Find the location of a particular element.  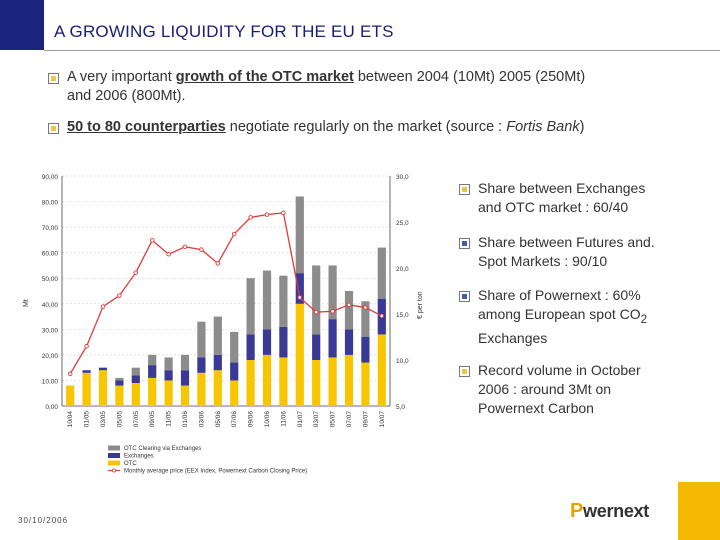

x-tick-label: 09/05 is located at coordinates (152, 419).